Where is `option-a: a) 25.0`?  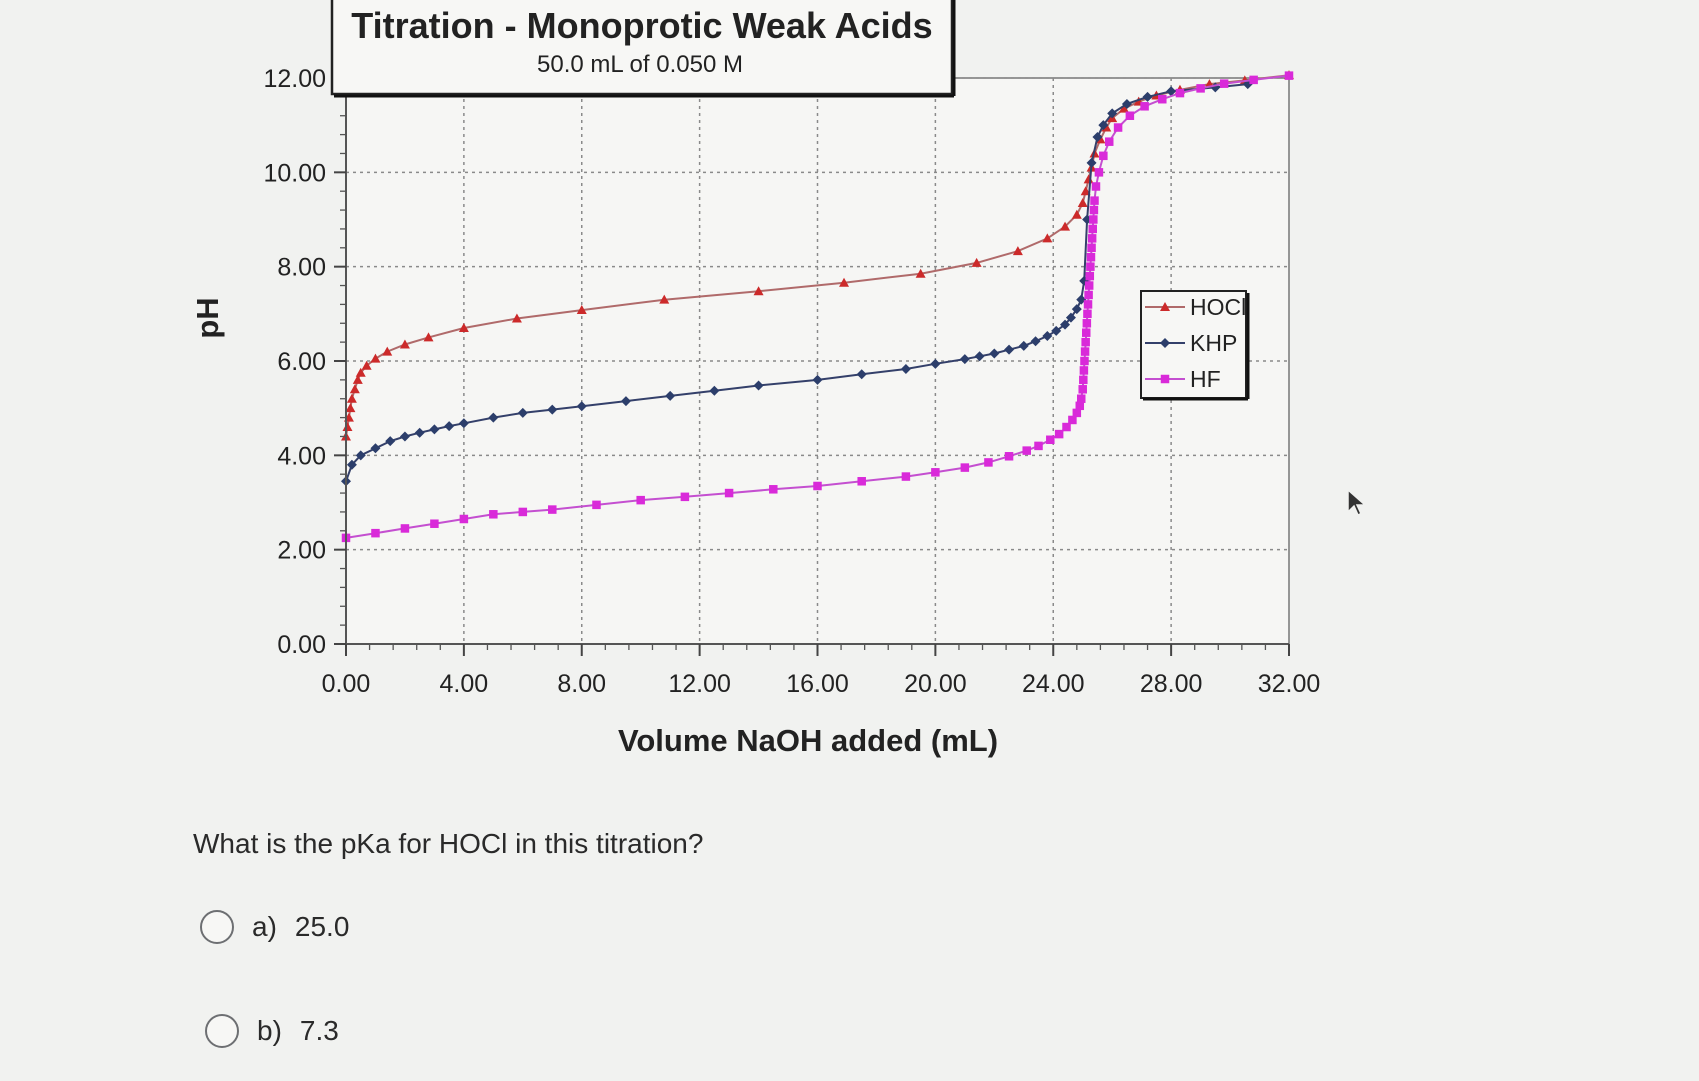 option-a: a) 25.0 is located at coordinates (274, 927).